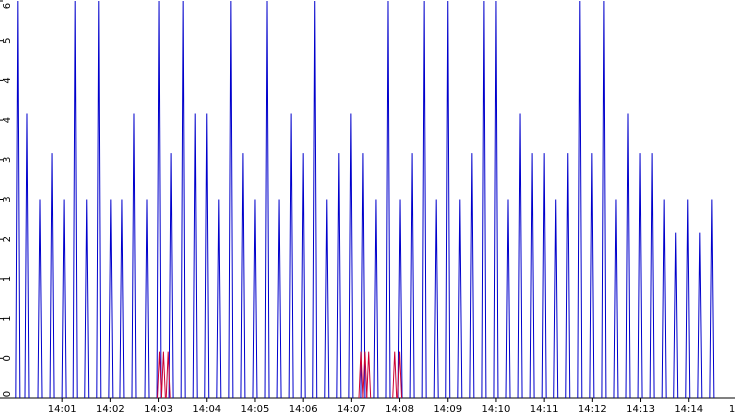  What do you see at coordinates (732, 409) in the screenshot?
I see `x-tick-label: 14:` at bounding box center [732, 409].